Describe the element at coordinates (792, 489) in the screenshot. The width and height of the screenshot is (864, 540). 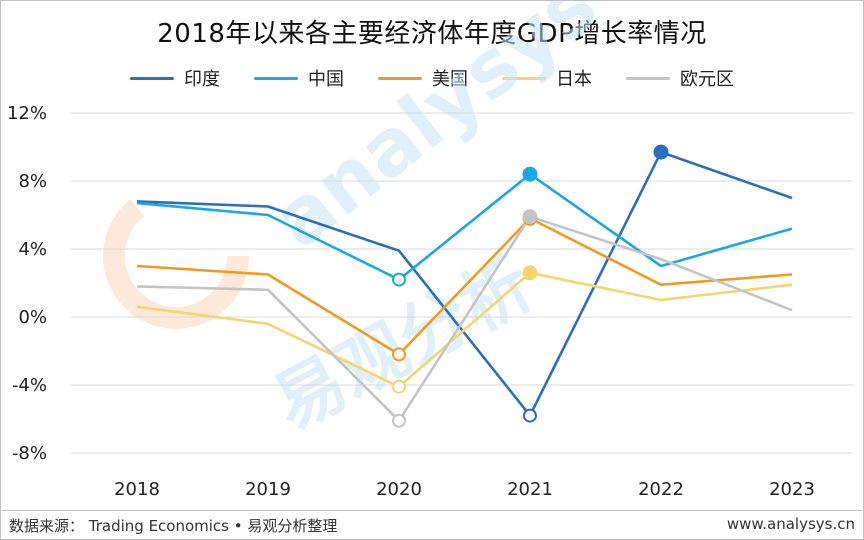
I see `x-tick-label: 2023` at that location.